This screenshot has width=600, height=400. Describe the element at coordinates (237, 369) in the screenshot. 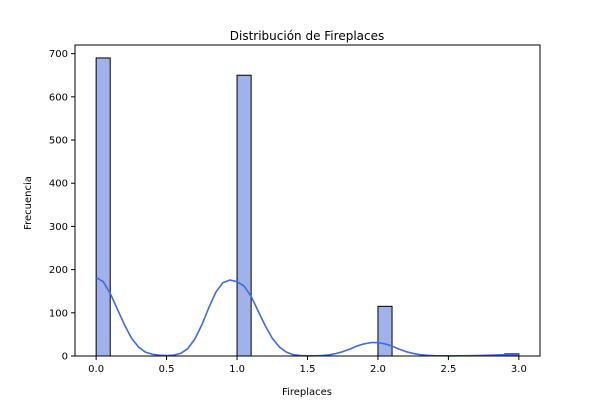

I see `x-tick-label: 1.0` at that location.